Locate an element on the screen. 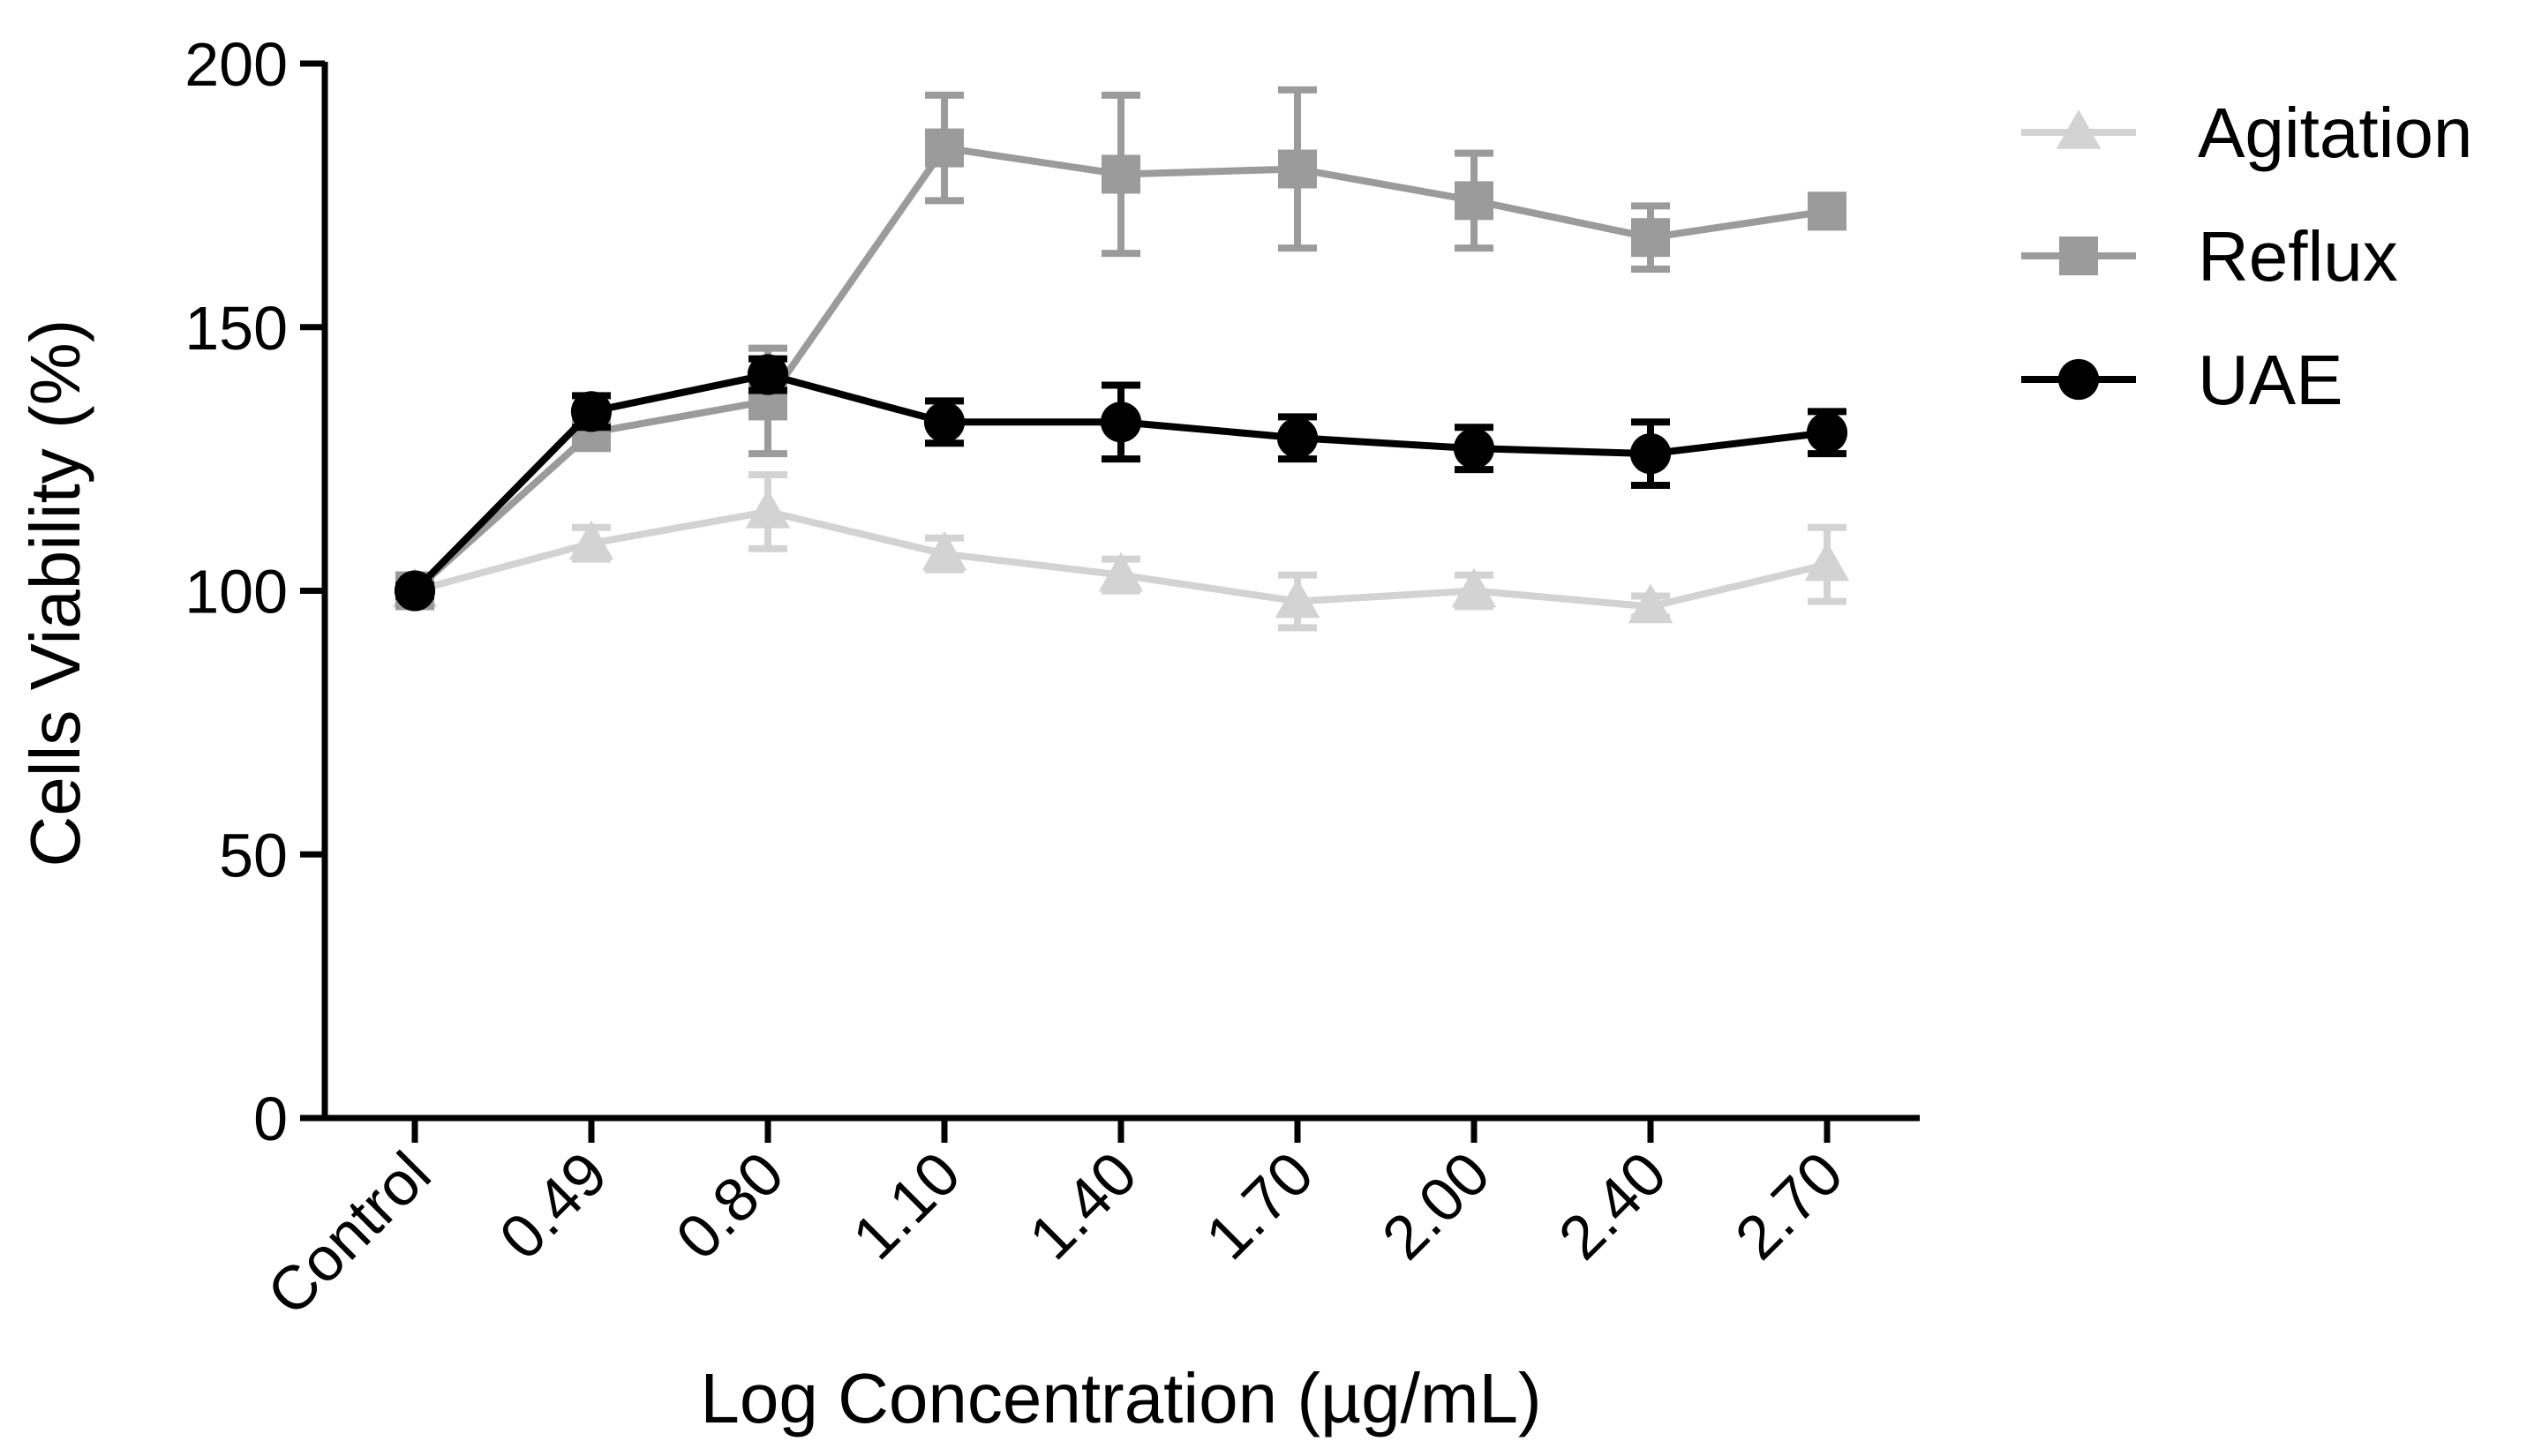 Image resolution: width=2542 pixels, height=1456 pixels. y-tick-label: 150 is located at coordinates (236, 328).